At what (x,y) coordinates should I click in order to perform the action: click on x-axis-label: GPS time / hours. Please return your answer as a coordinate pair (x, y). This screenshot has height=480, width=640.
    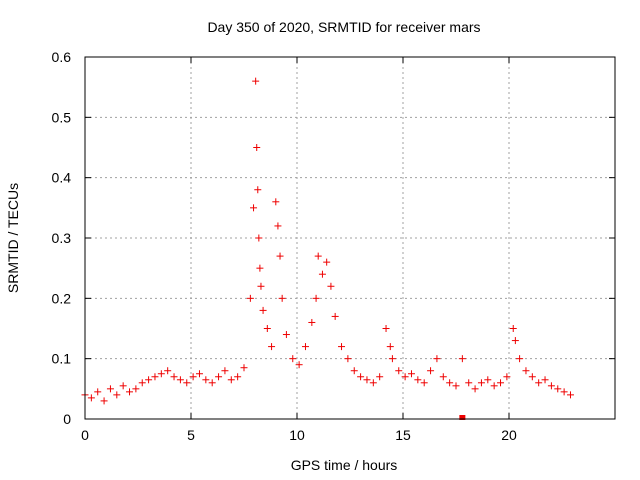
    Looking at the image, I should click on (344, 465).